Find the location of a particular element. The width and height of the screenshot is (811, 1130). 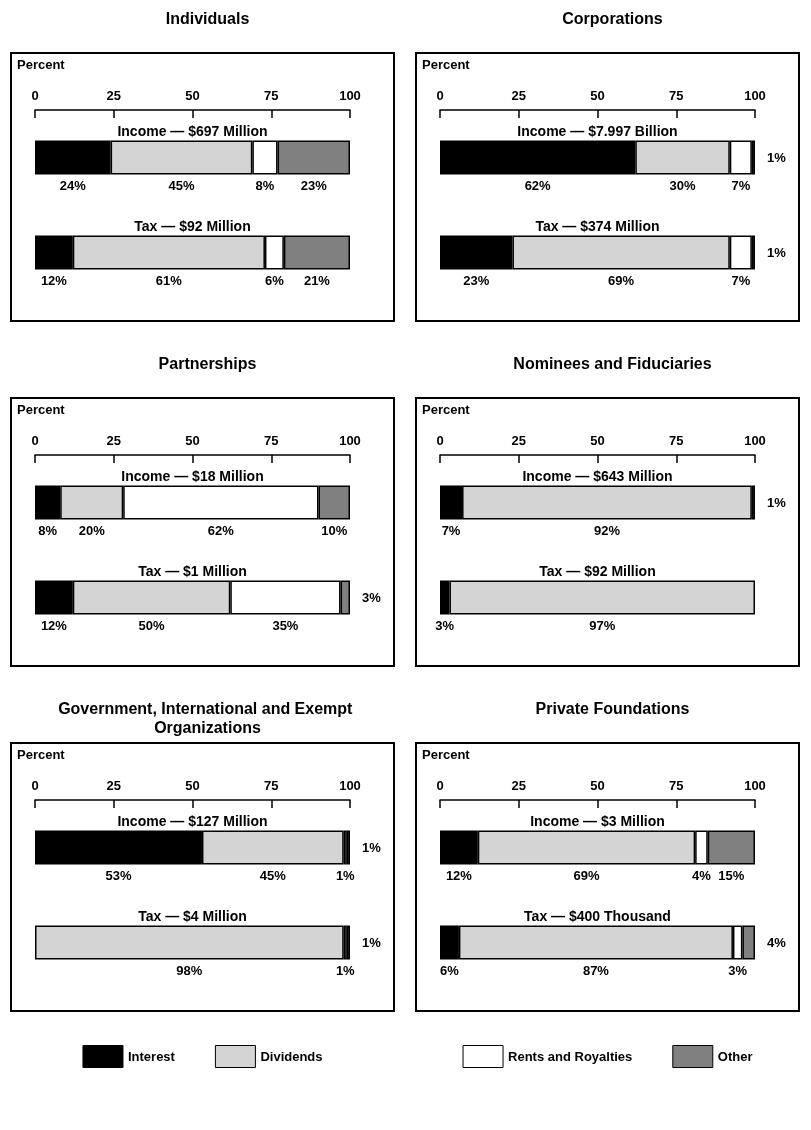

chart-title: Private Foundations is located at coordinates (612, 708).